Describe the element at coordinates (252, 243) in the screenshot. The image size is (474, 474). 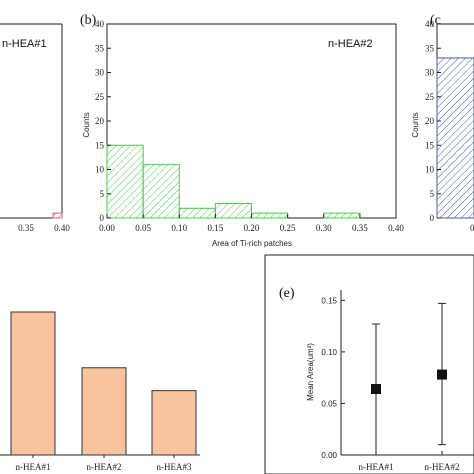
I see `panel-b-x-axis-label: Area of Ti-rich patches` at that location.